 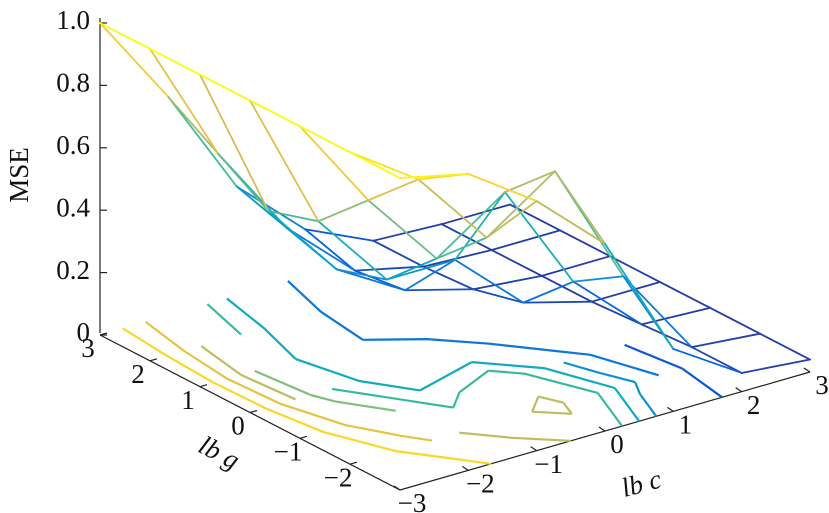 I want to click on z-tick-label: 0, so click(x=84, y=332).